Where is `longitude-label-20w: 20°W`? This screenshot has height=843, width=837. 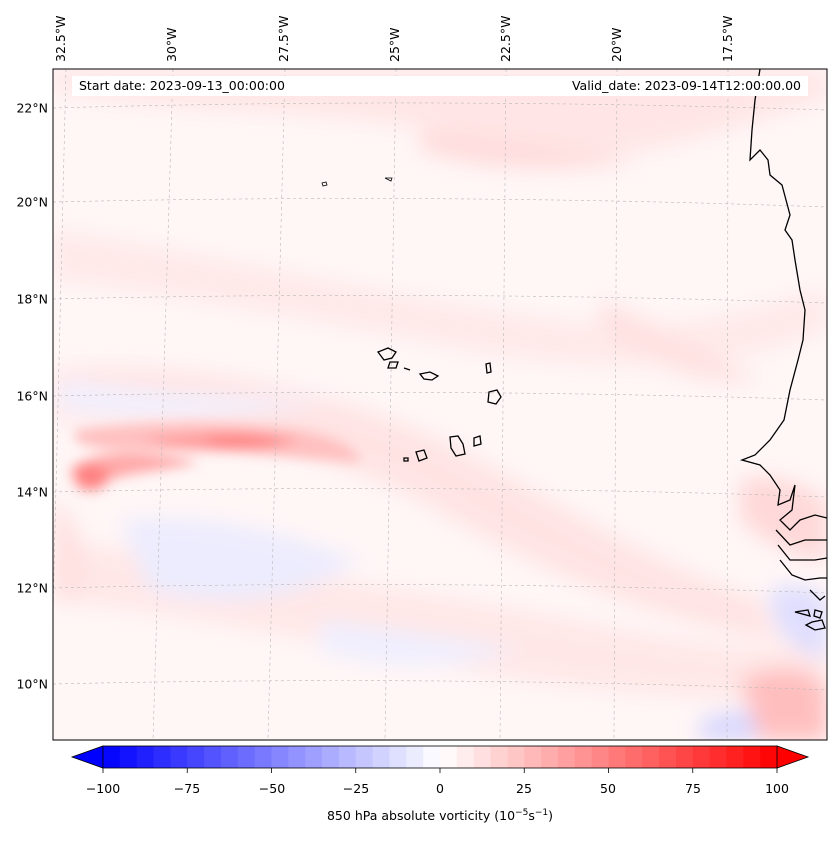 longitude-label-20w: 20°W is located at coordinates (616, 44).